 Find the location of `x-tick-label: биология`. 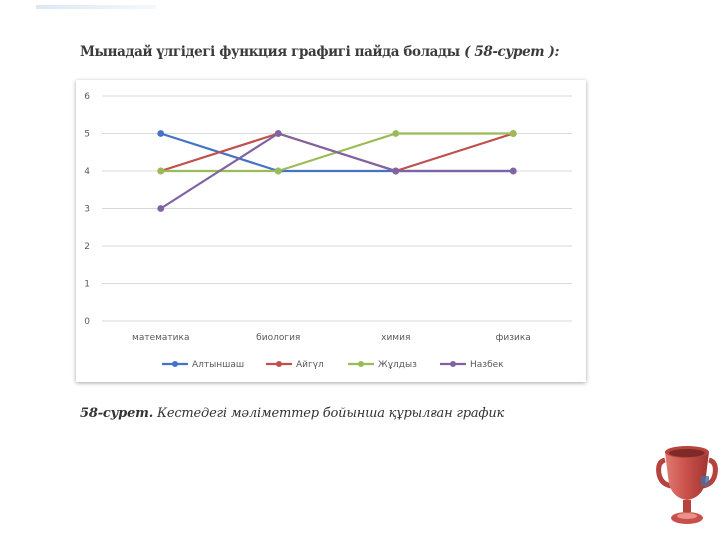

x-tick-label: биология is located at coordinates (278, 338).